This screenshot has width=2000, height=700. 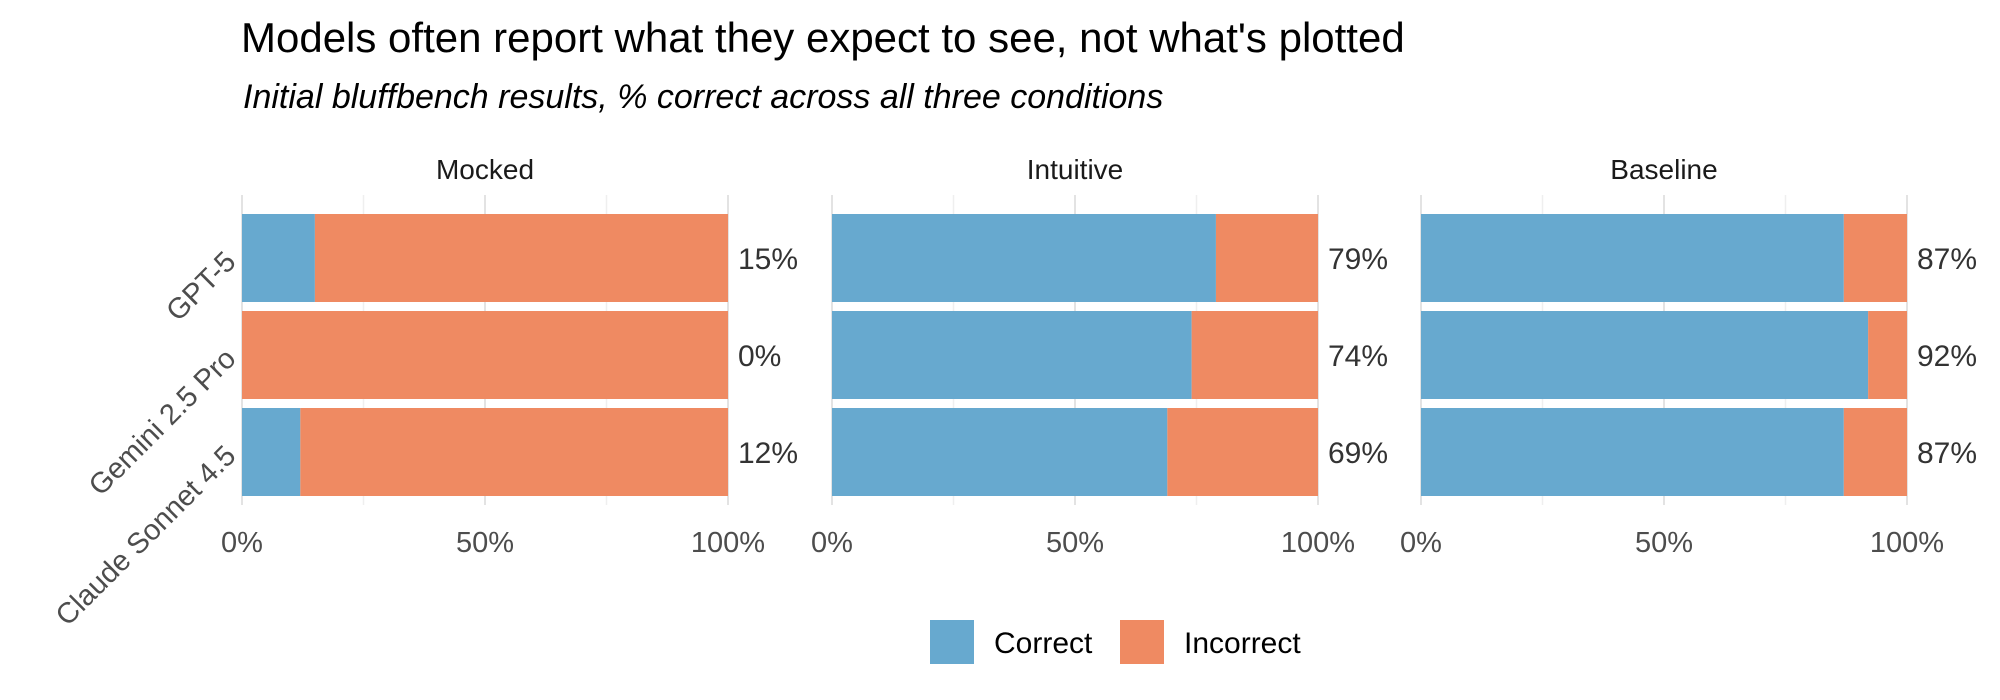 What do you see at coordinates (759, 356) in the screenshot?
I see `data-label: 0%` at bounding box center [759, 356].